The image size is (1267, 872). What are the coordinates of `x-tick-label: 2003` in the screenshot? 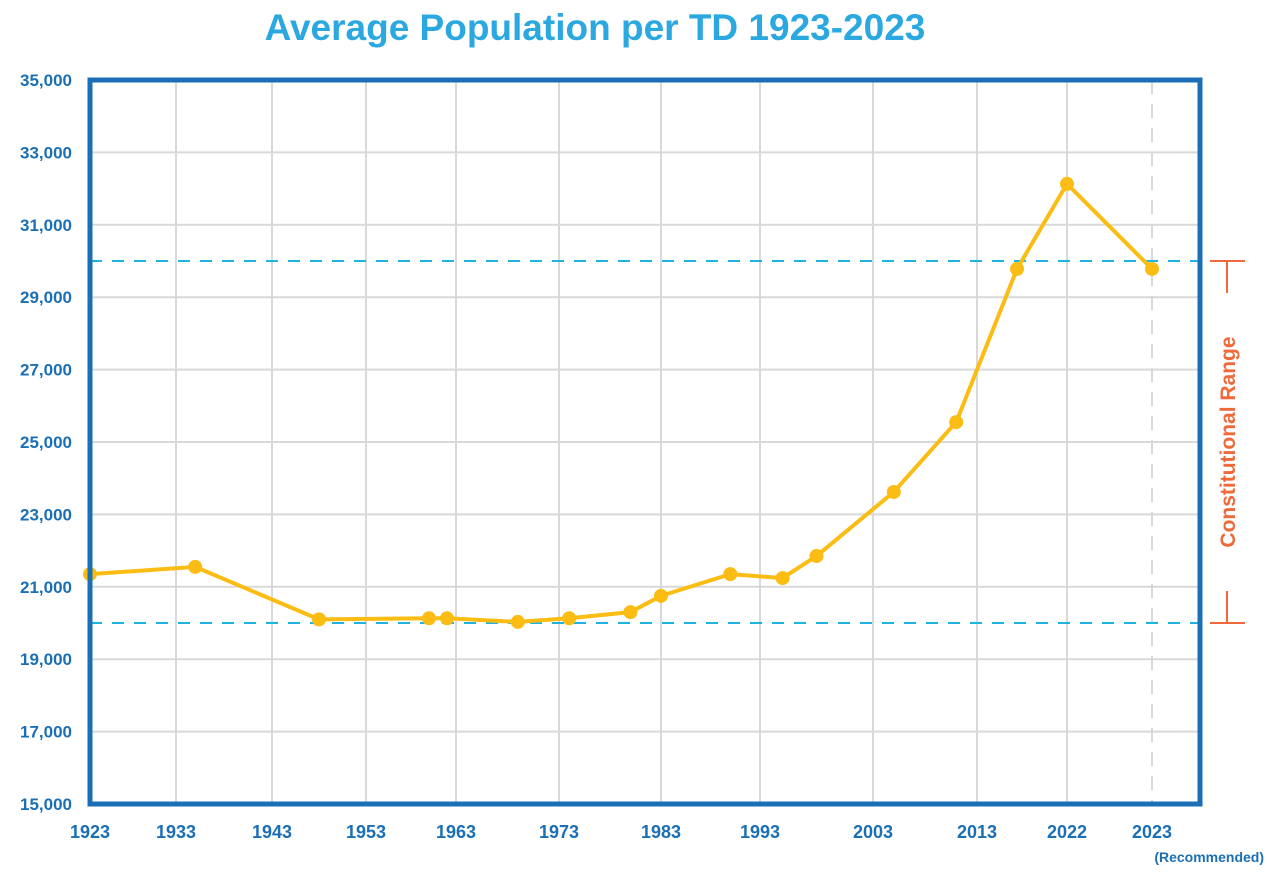 It's located at (873, 832).